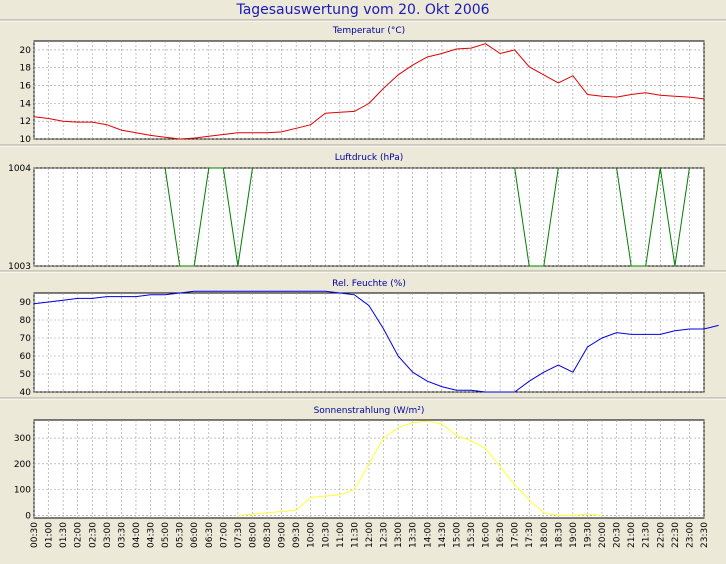 The height and width of the screenshot is (564, 726). What do you see at coordinates (166, 535) in the screenshot?
I see `x-tick-label: 05:00` at bounding box center [166, 535].